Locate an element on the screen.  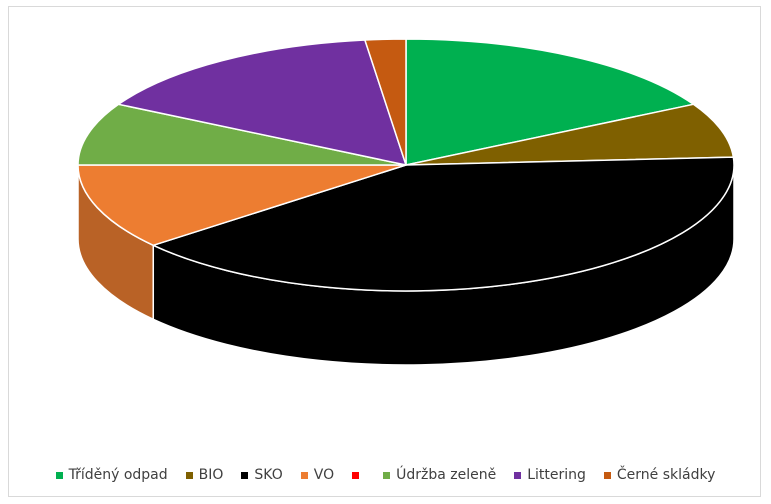
legend-label: Tříděný odpad is located at coordinates (118, 475).